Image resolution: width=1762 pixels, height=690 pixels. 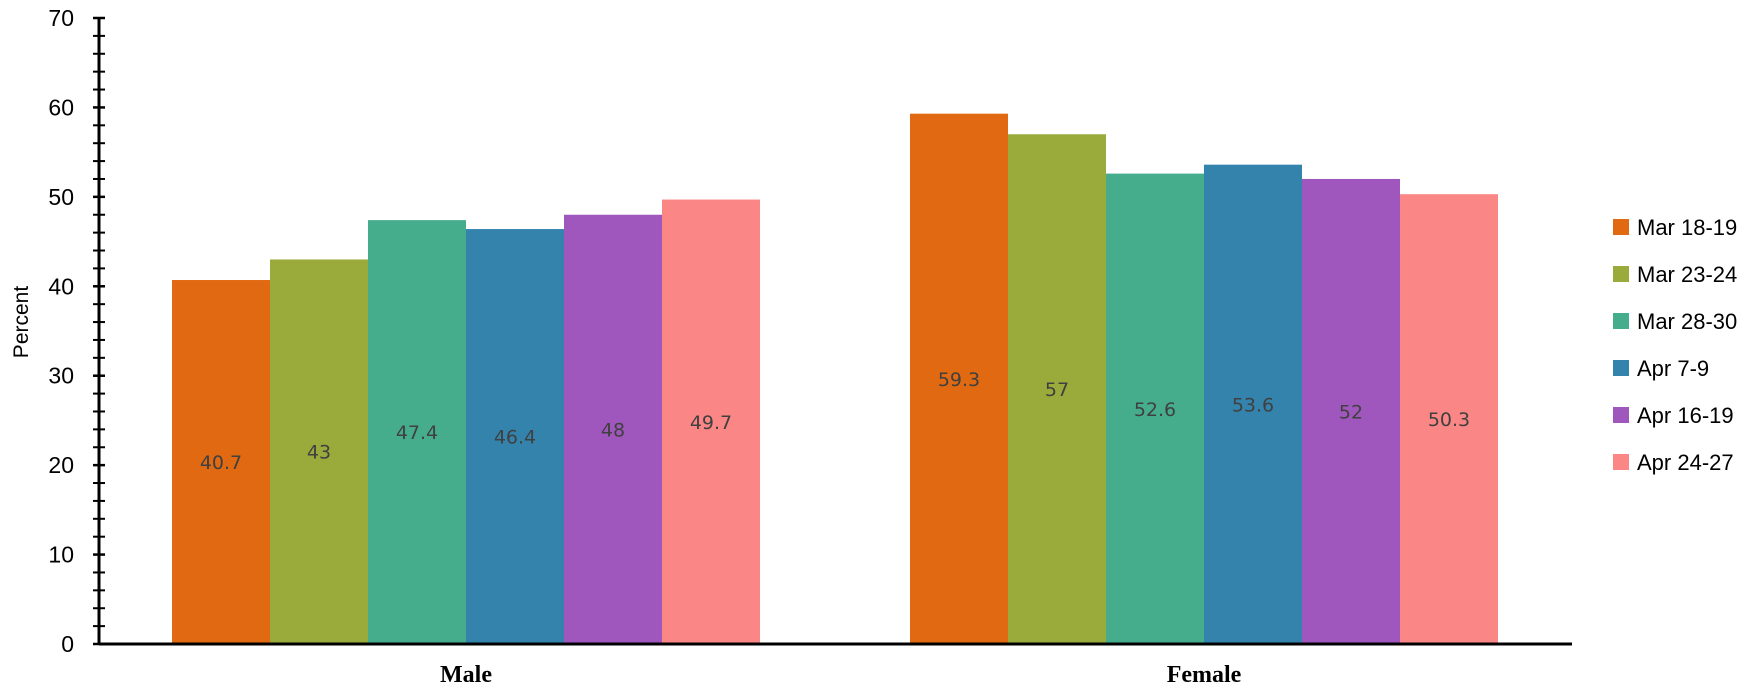 What do you see at coordinates (1673, 368) in the screenshot?
I see `legend-label: Apr 7-9` at bounding box center [1673, 368].